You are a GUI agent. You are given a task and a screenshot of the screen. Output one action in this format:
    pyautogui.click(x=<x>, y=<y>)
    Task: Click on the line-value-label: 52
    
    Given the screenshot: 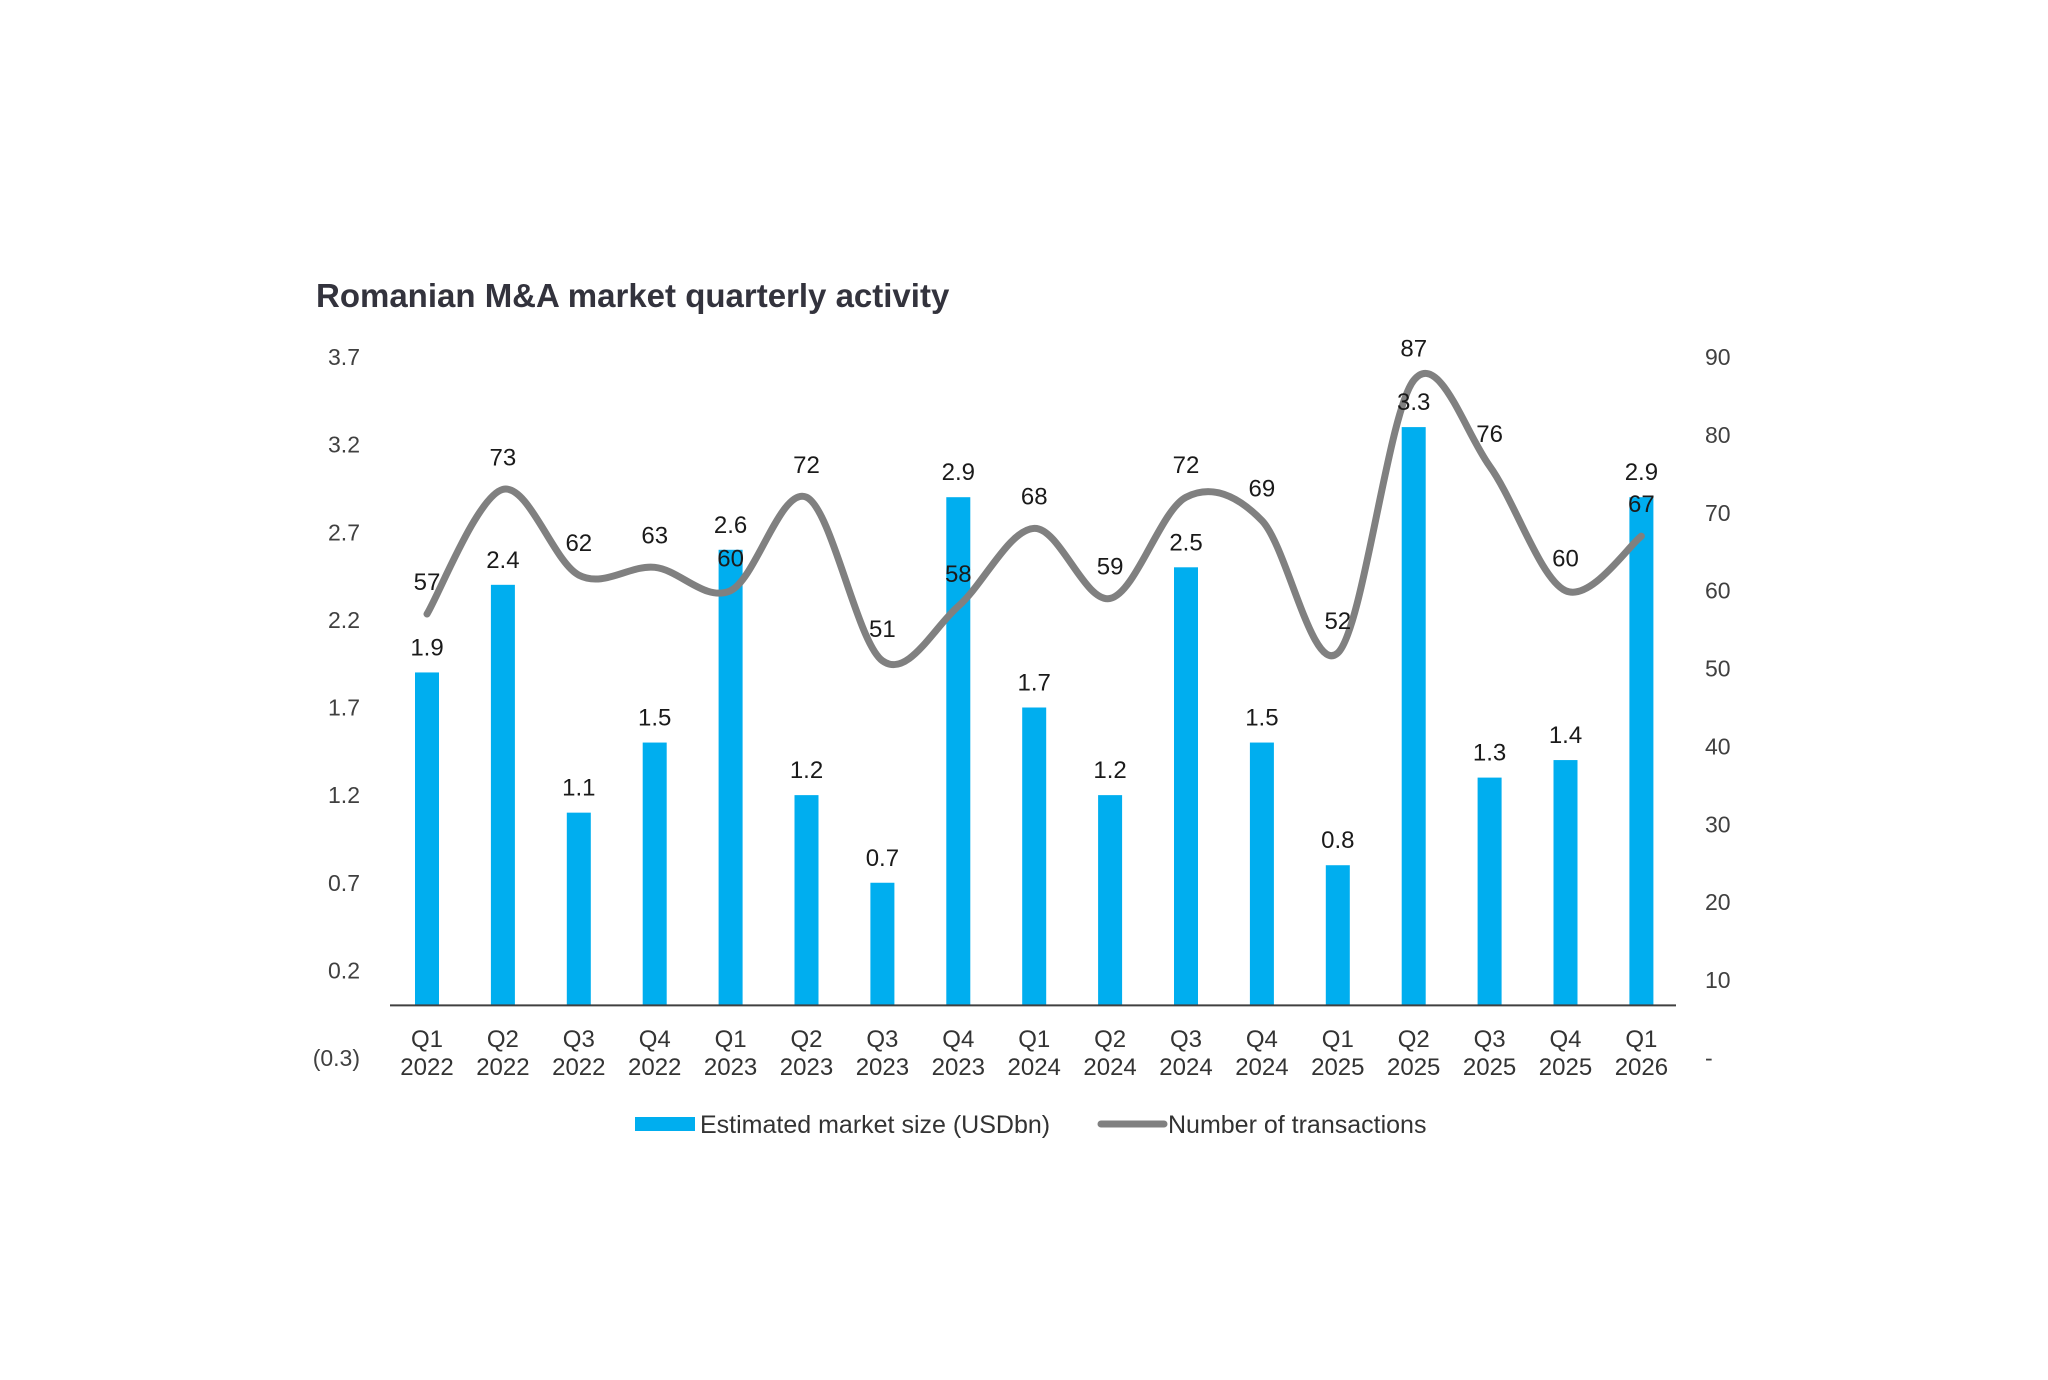 What is the action you would take?
    pyautogui.click(x=1337, y=621)
    